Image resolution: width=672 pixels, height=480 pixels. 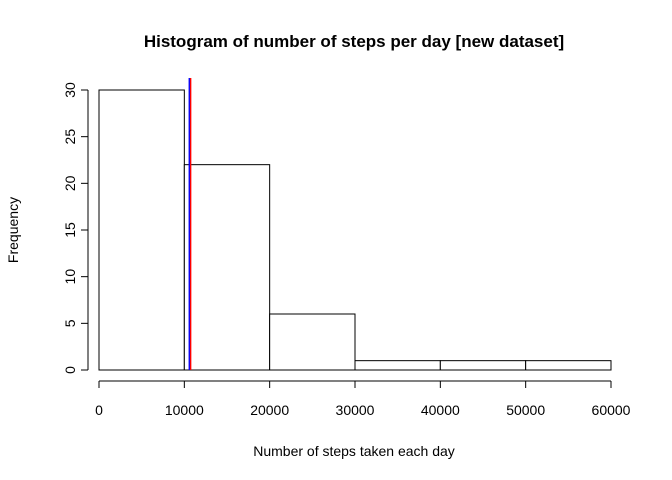 What do you see at coordinates (440, 410) in the screenshot?
I see `x-tick-label-40000: 40000` at bounding box center [440, 410].